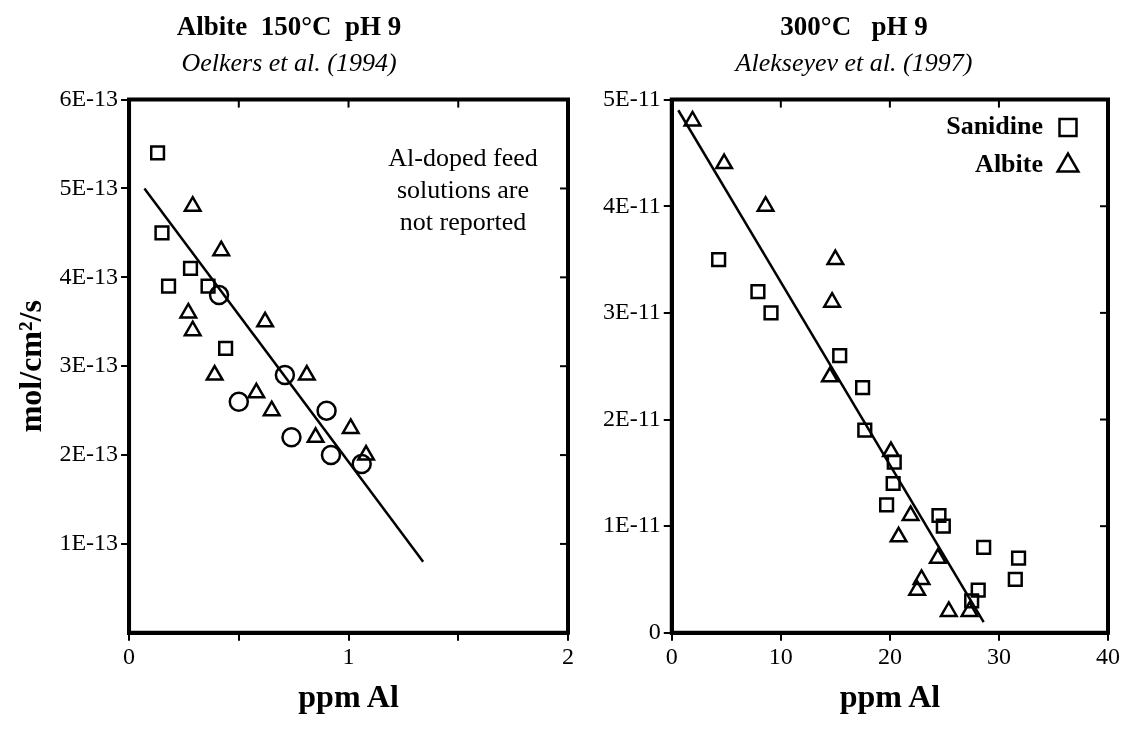 This screenshot has width=1130, height=732. I want to click on y-tick-label: 0, so click(654, 631).